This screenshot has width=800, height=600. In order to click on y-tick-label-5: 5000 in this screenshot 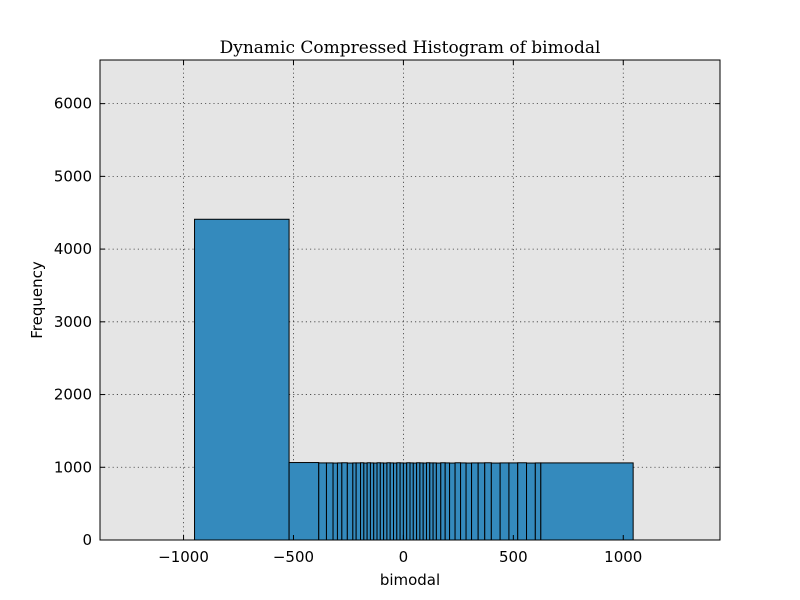, I will do `click(73, 176)`.